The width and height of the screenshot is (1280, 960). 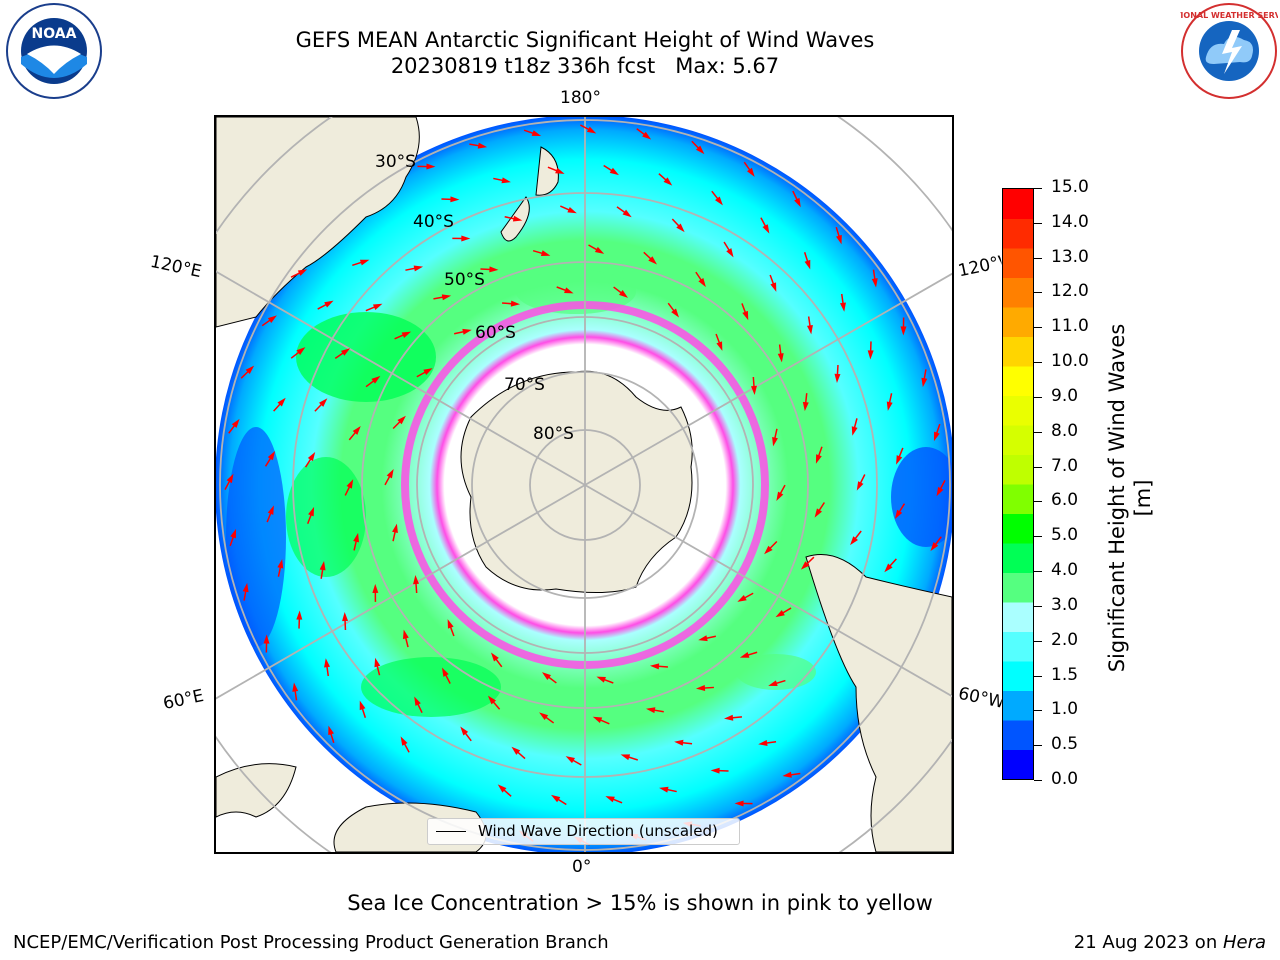 I want to click on colorbar-tick-label: 7.0, so click(x=1065, y=465).